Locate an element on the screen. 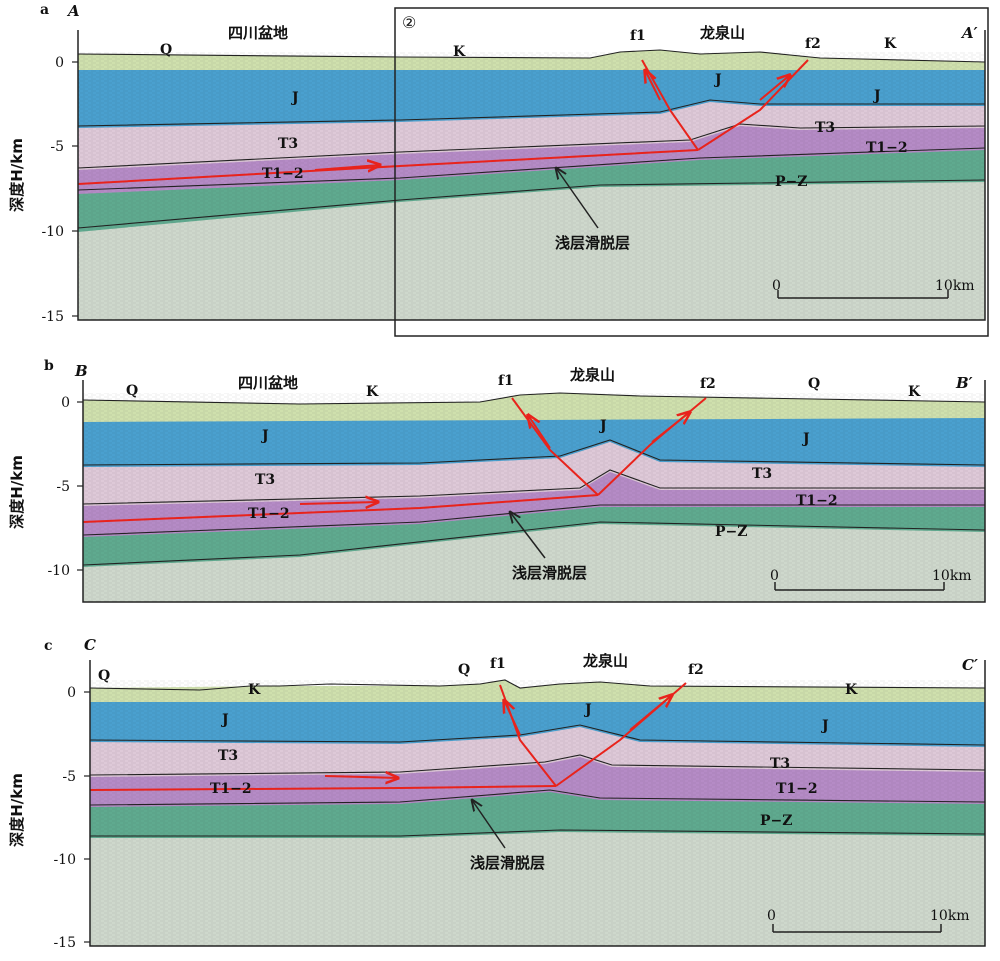  fault-f1 is located at coordinates (555, 446).